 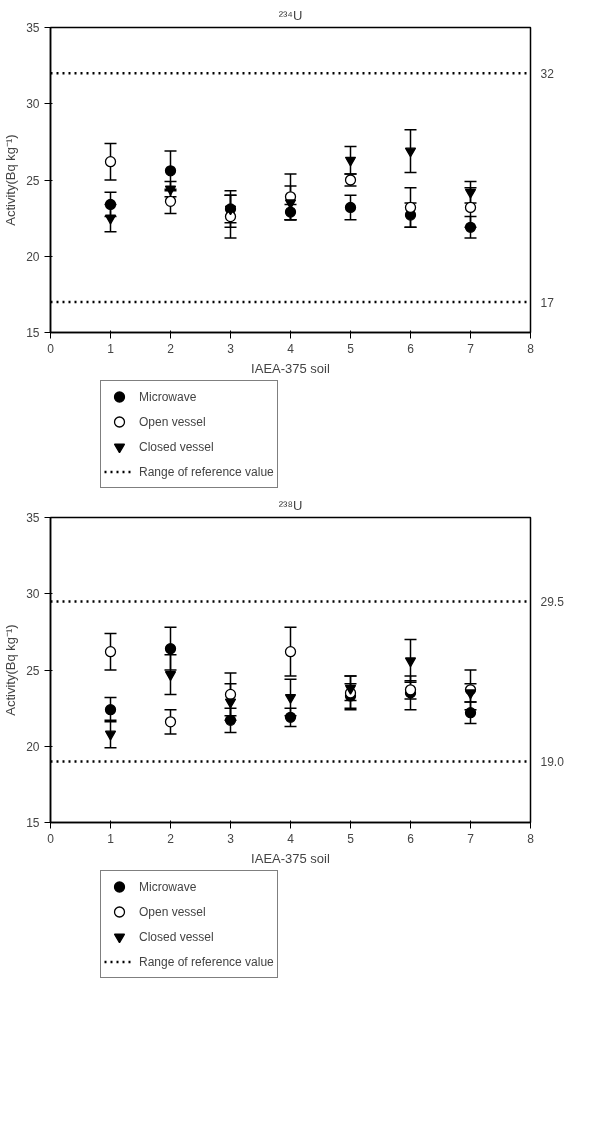 What do you see at coordinates (552, 762) in the screenshot?
I see `ref-line-label: 19.0` at bounding box center [552, 762].